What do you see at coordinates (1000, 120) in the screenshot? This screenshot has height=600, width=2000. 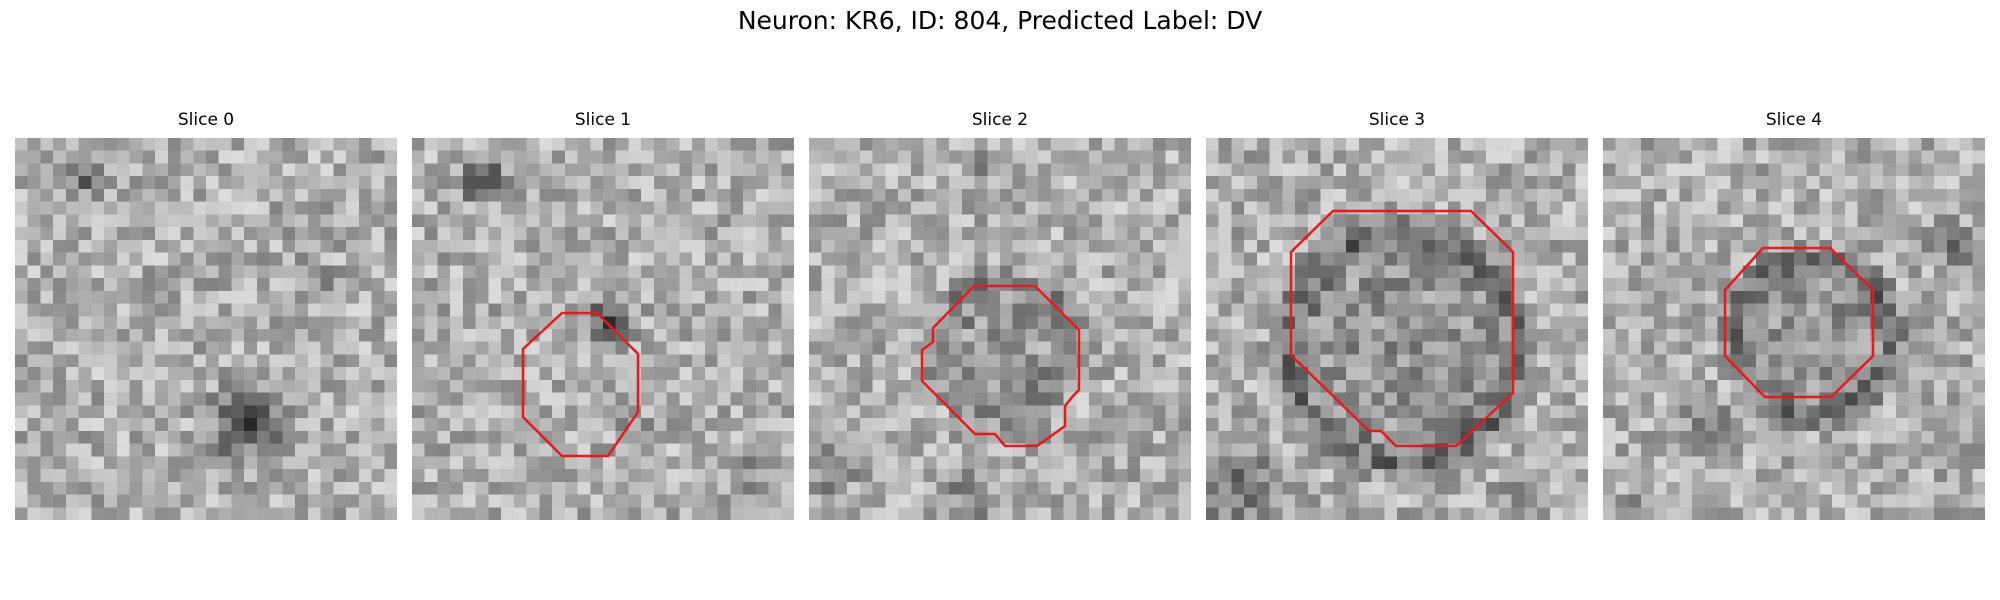 I see `slice-title: Slice 2` at bounding box center [1000, 120].